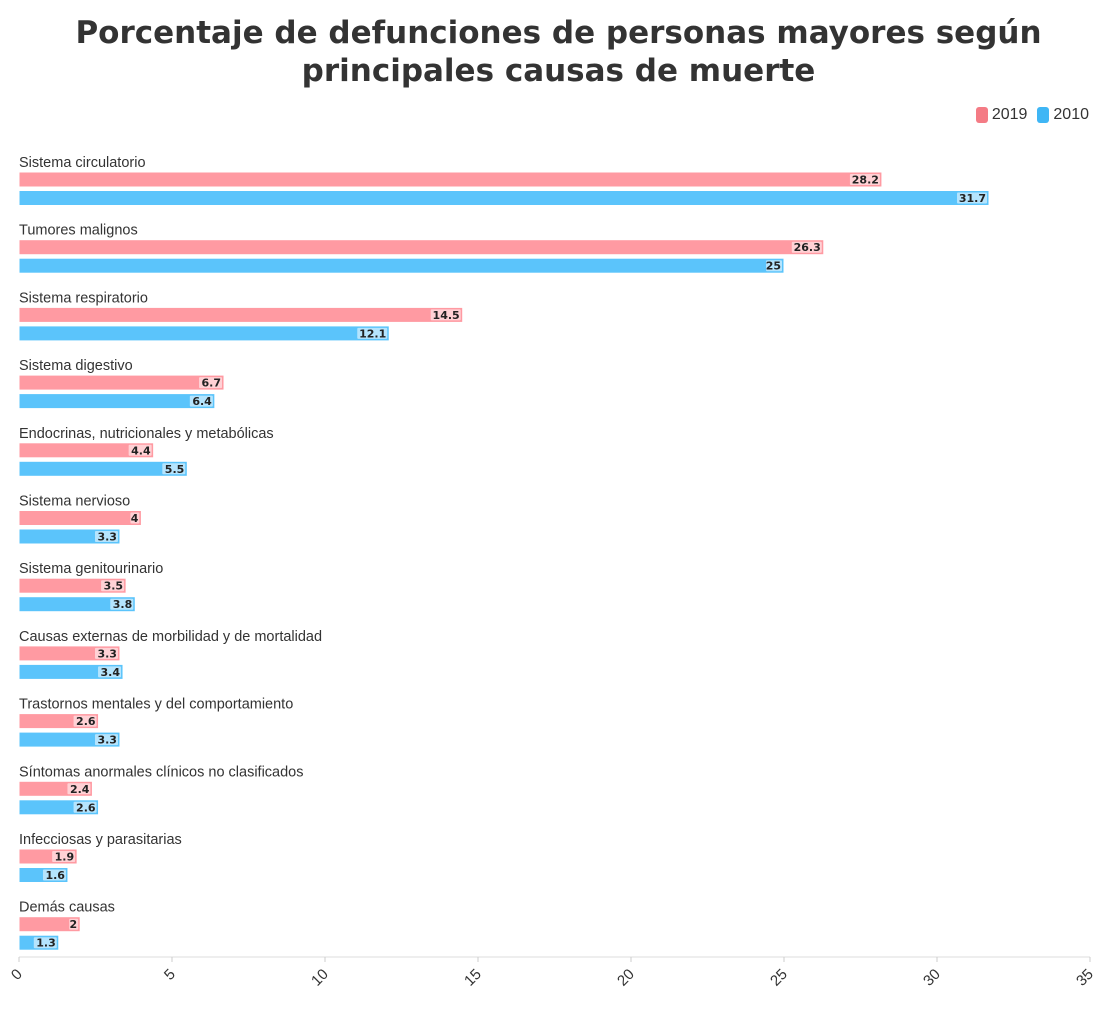 This screenshot has height=1011, width=1117. Describe the element at coordinates (473, 978) in the screenshot. I see `x-tick-label: 15` at that location.